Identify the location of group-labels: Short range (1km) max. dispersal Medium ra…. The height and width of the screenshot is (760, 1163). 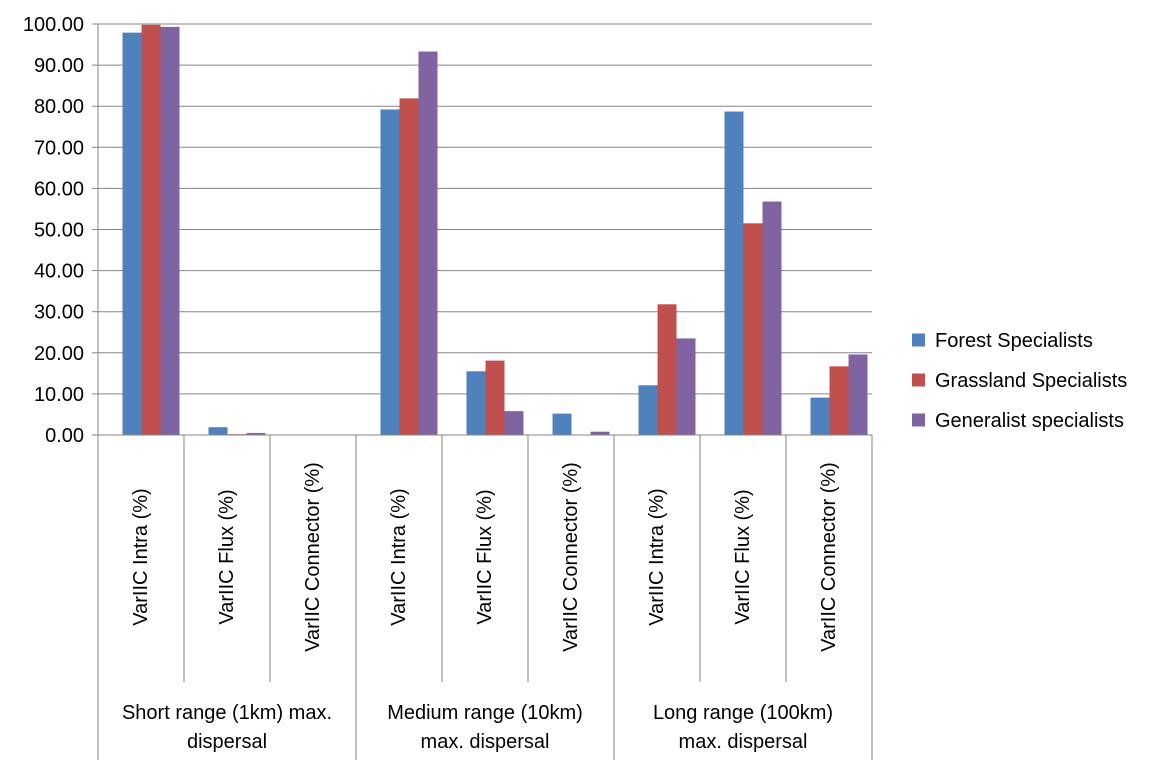
(477, 727).